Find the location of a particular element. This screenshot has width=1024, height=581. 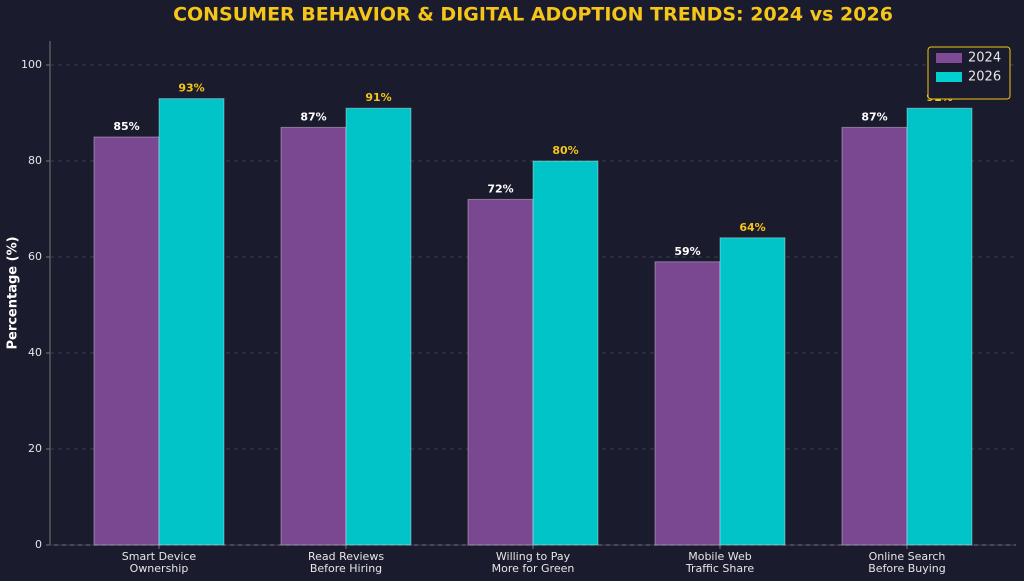

legend-label: 2024 is located at coordinates (984, 58).